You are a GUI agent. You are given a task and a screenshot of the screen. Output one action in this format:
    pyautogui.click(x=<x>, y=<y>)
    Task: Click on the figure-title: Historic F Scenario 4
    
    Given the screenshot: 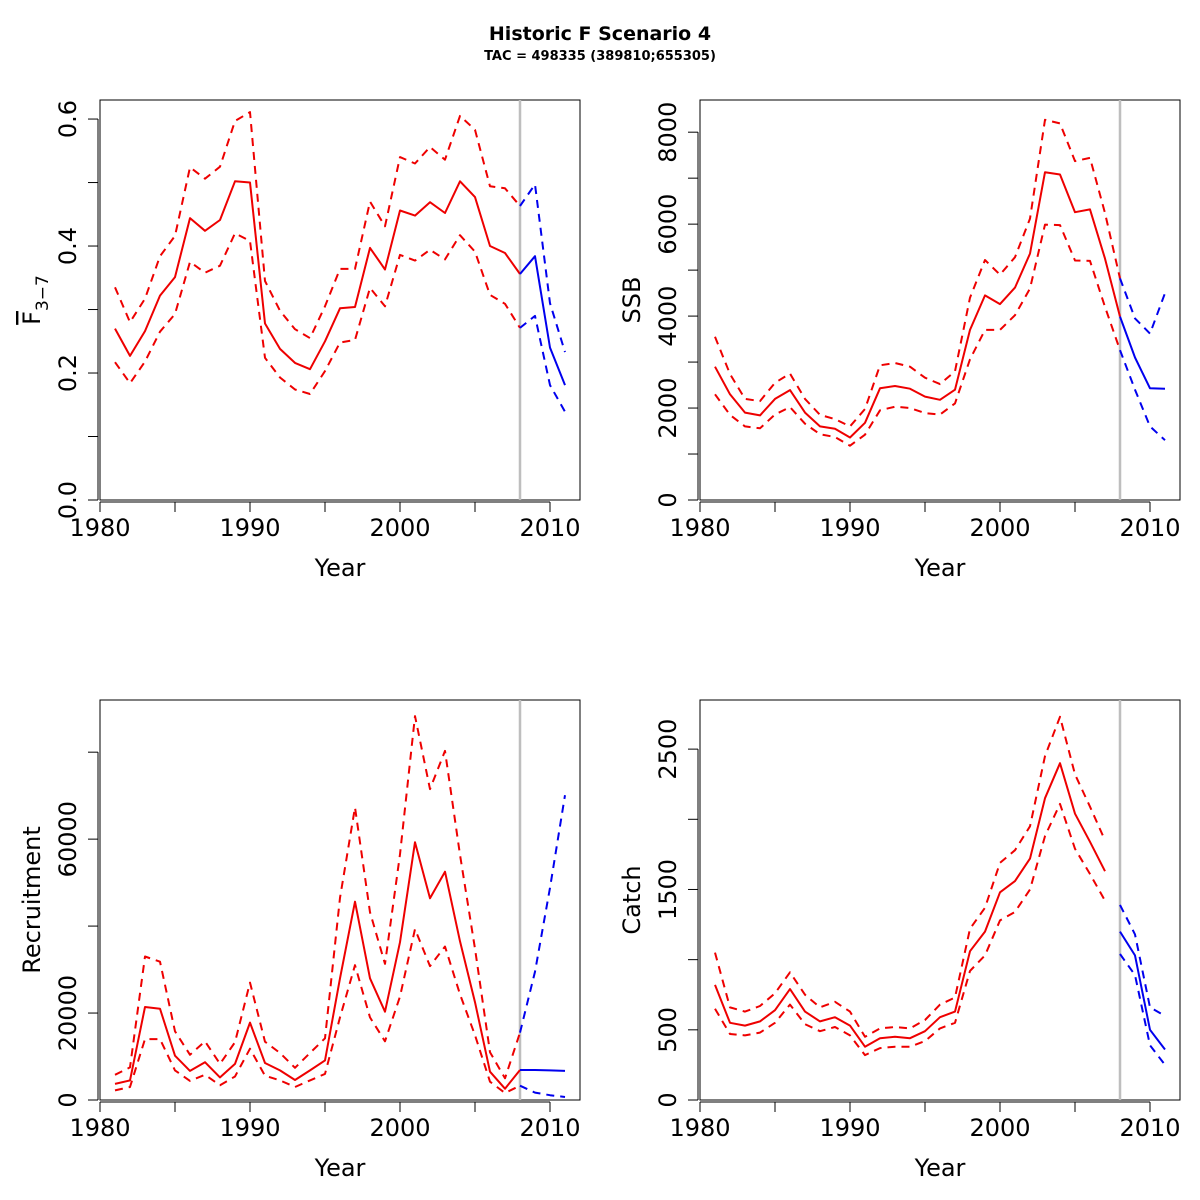 What is the action you would take?
    pyautogui.click(x=600, y=34)
    